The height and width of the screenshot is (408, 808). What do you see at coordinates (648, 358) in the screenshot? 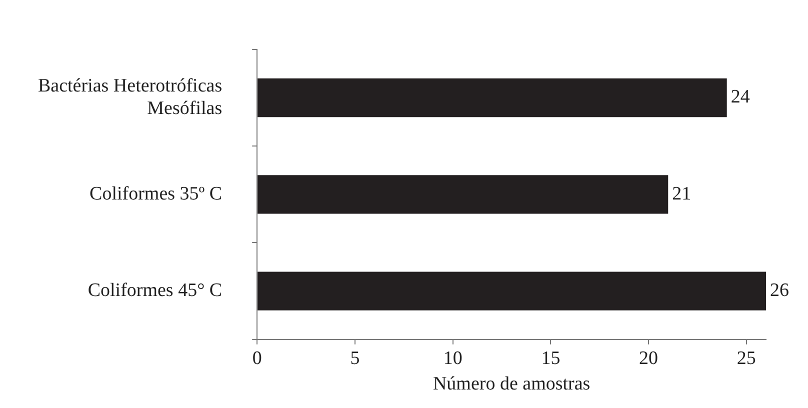
I see `x-tick-label: 20` at bounding box center [648, 358].